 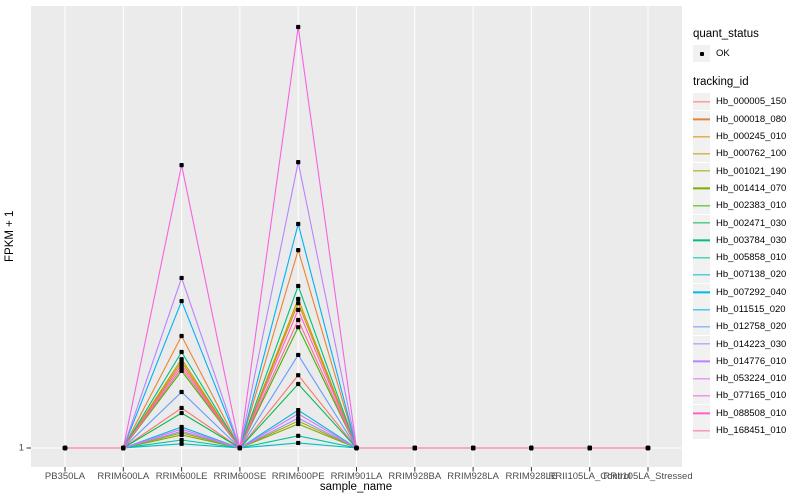 What do you see at coordinates (751, 223) in the screenshot?
I see `legend-item-label: Hb_002471_030` at bounding box center [751, 223].